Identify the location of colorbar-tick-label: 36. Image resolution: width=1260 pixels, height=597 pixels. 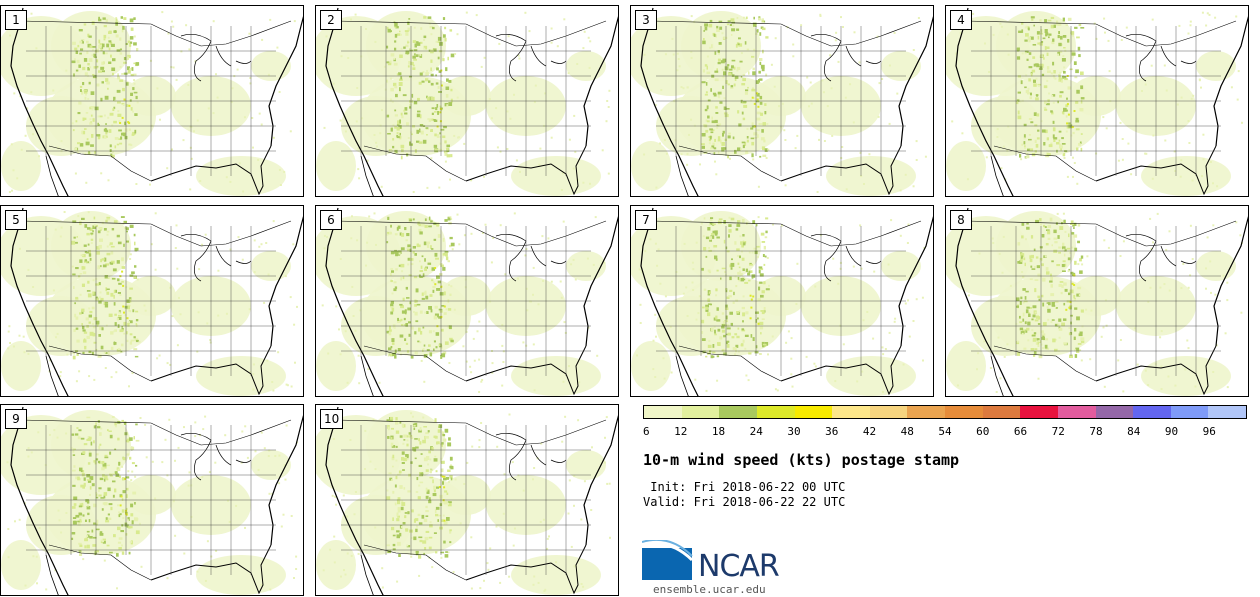
(832, 431).